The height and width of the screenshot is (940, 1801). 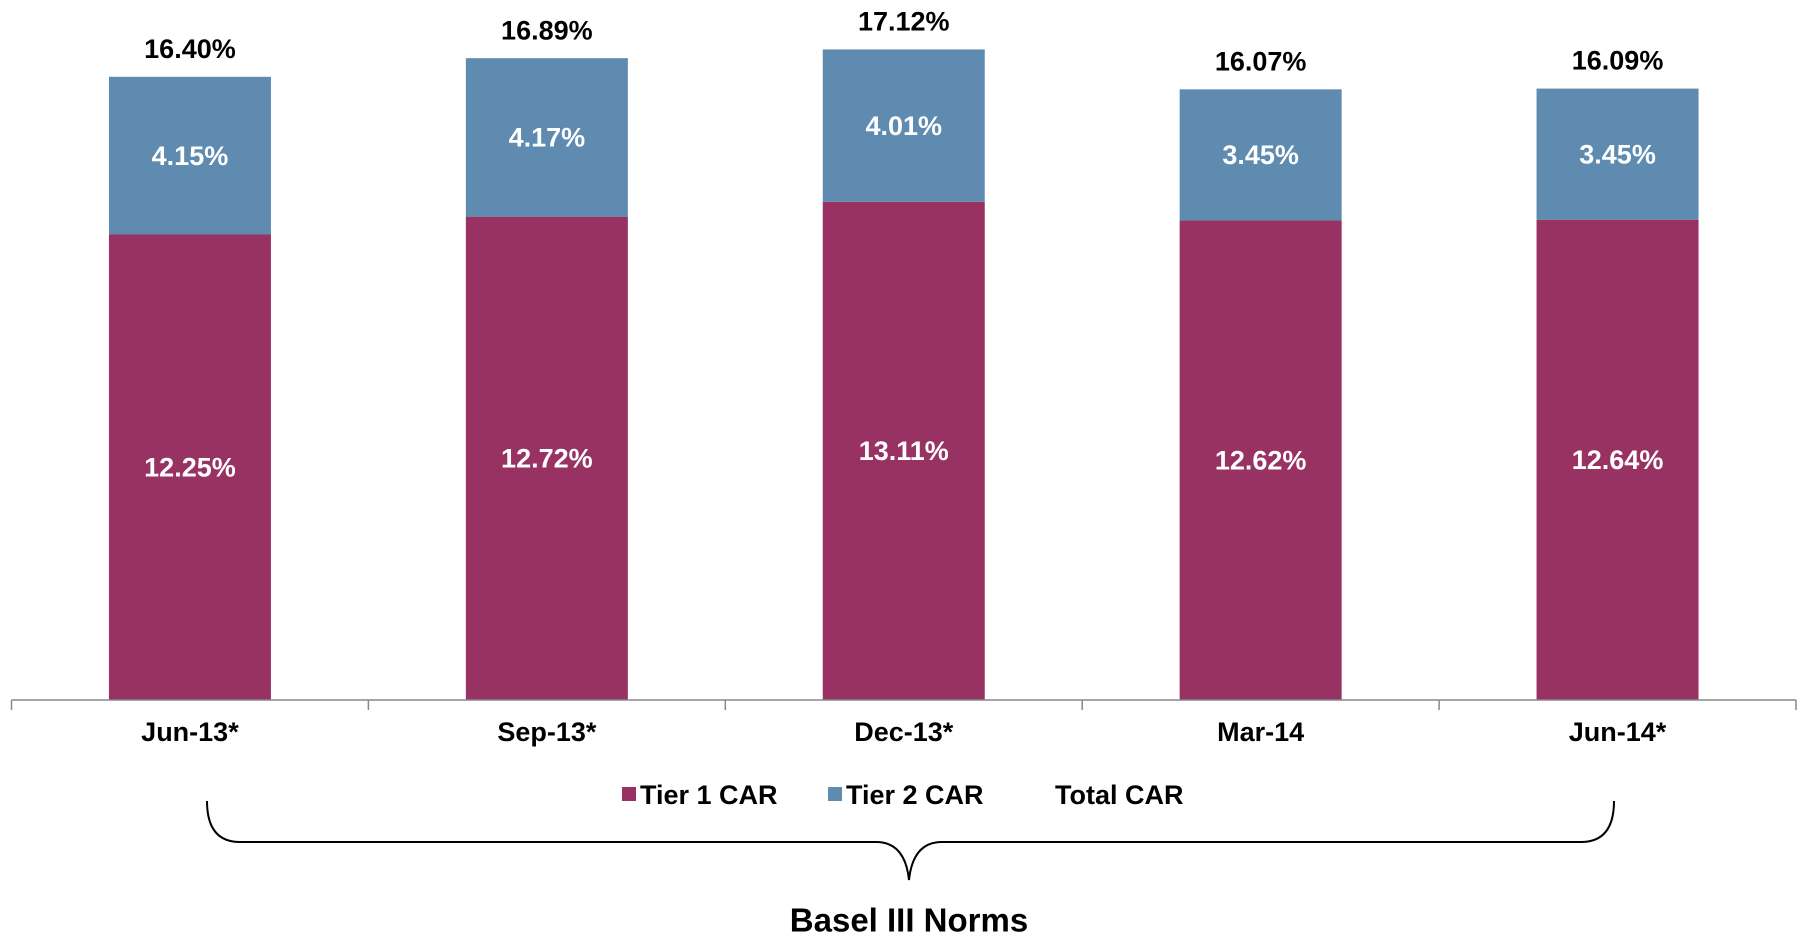 I want to click on data-label: 4.01%, so click(x=903, y=126).